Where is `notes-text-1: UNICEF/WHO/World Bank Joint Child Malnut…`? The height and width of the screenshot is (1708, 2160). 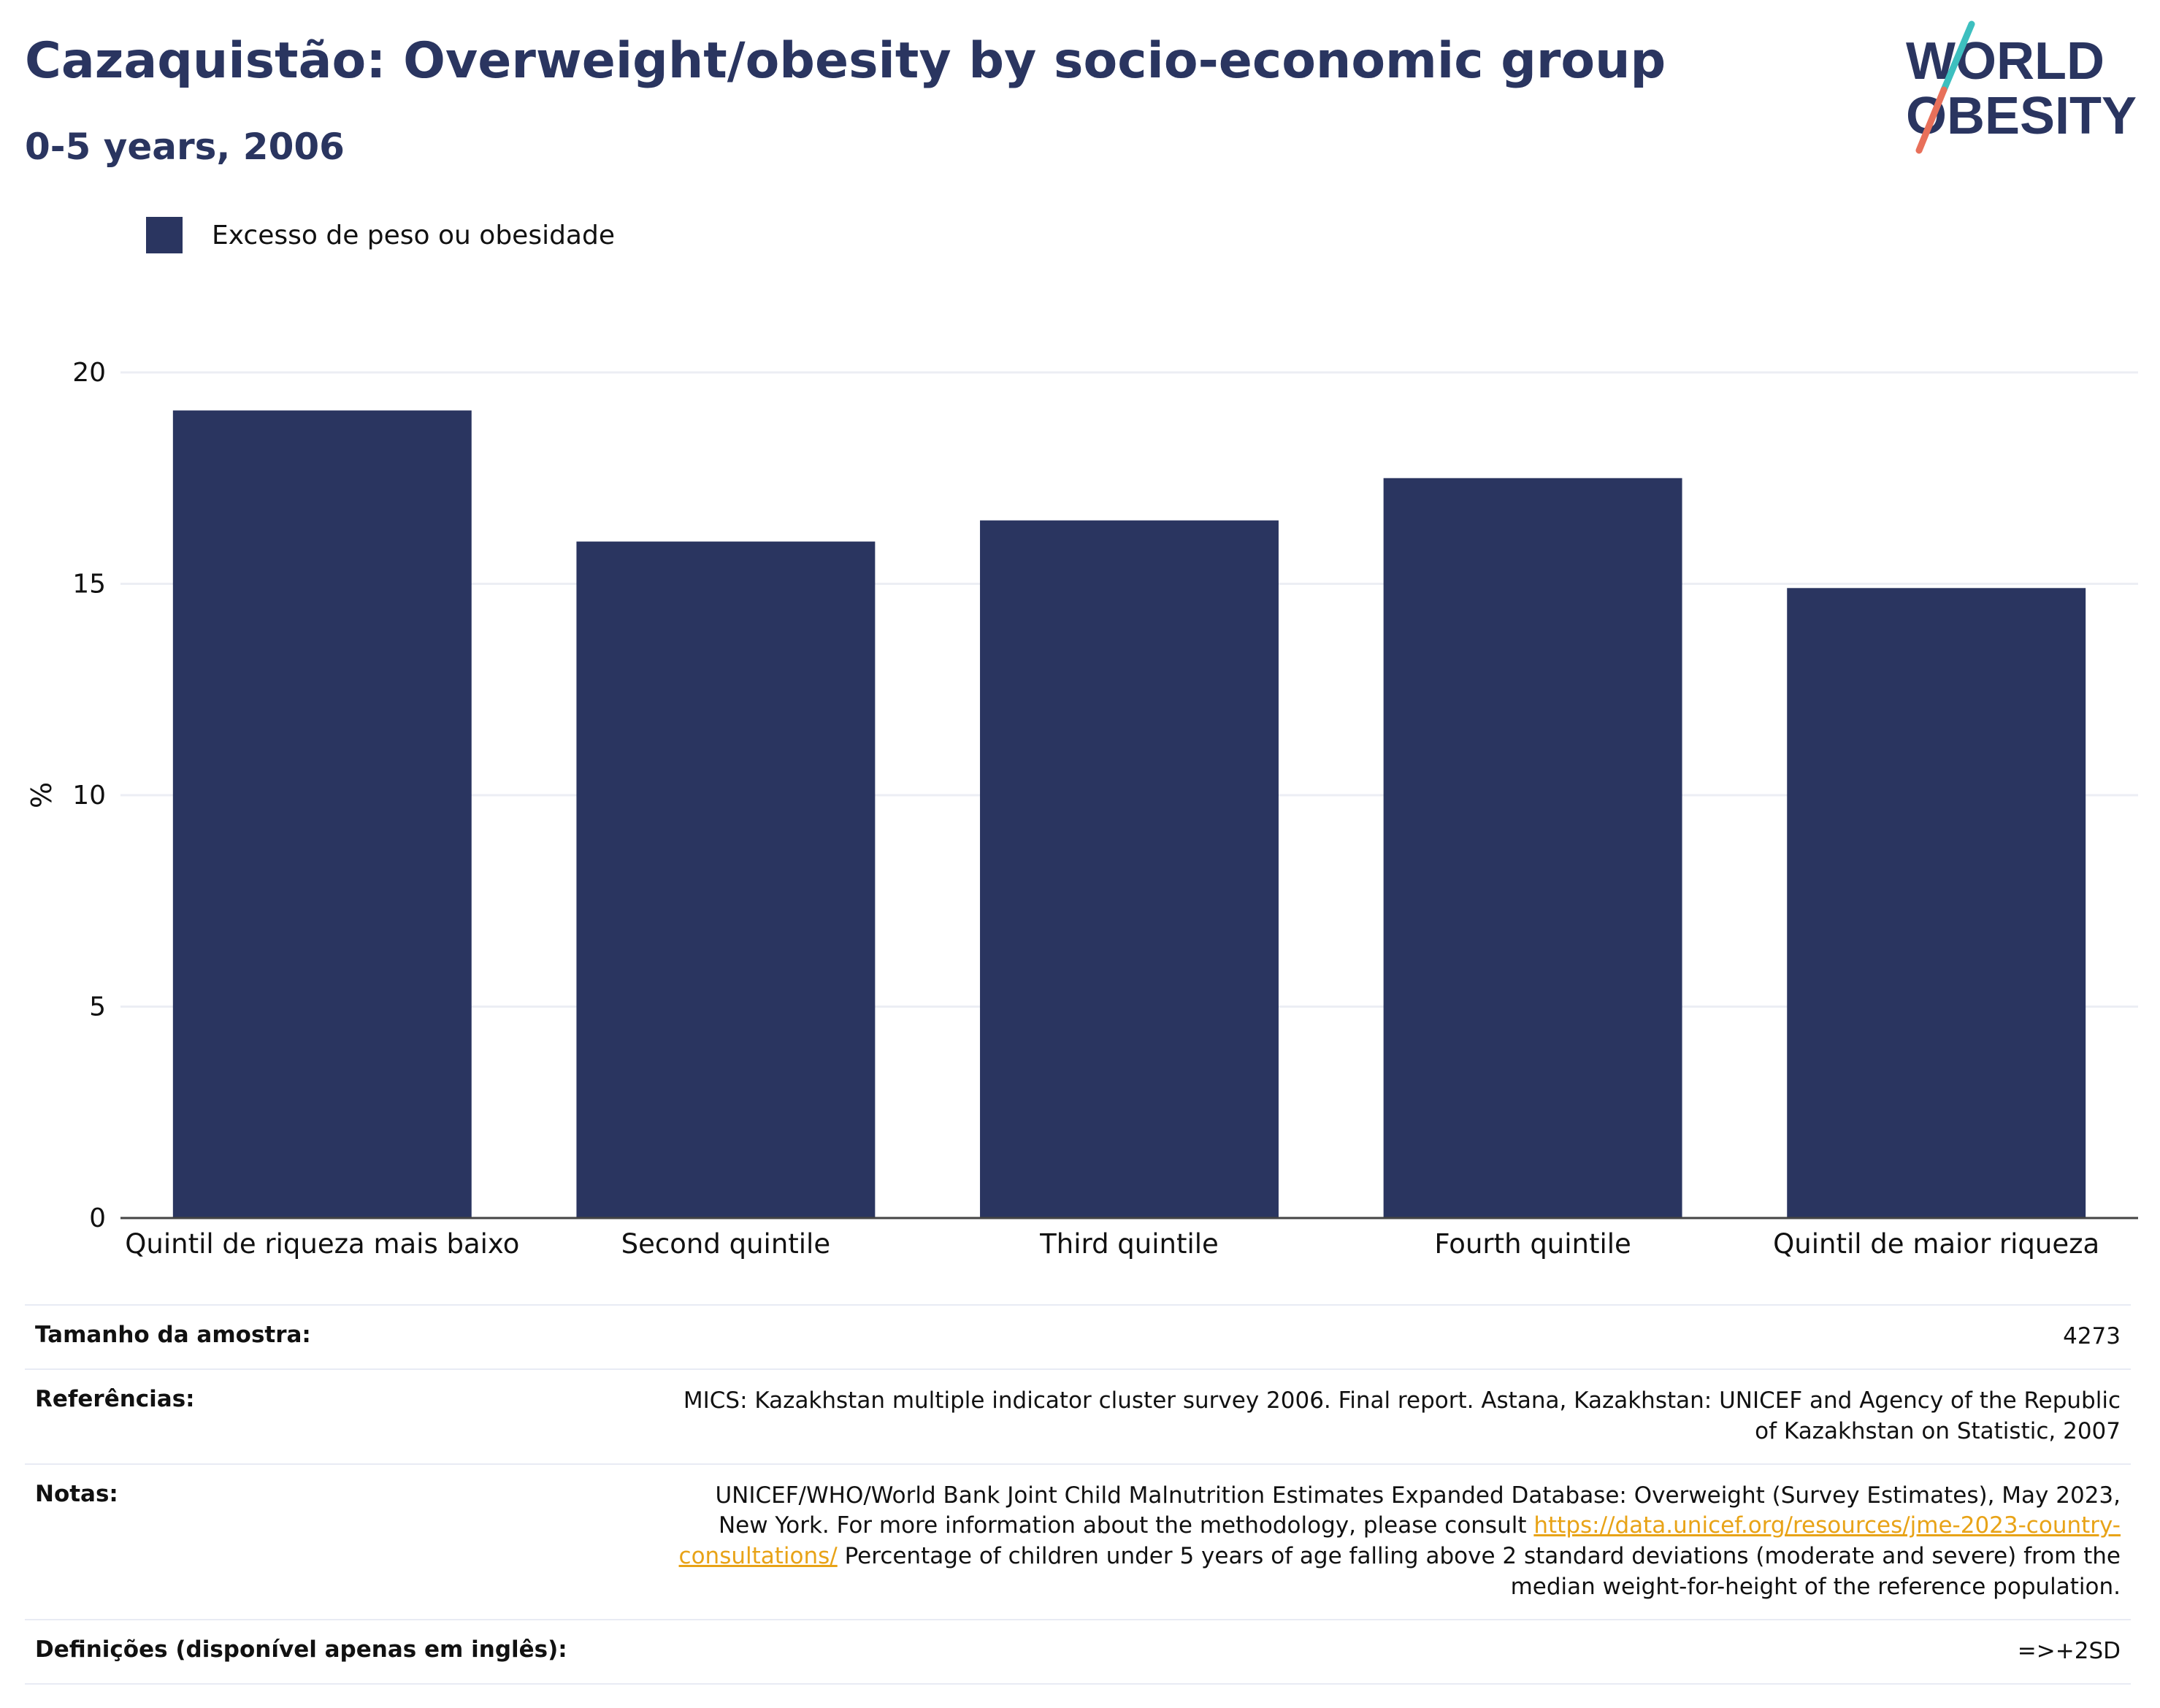
notes-text-1: UNICEF/WHO/World Bank Joint Child Malnut… is located at coordinates (1418, 1510).